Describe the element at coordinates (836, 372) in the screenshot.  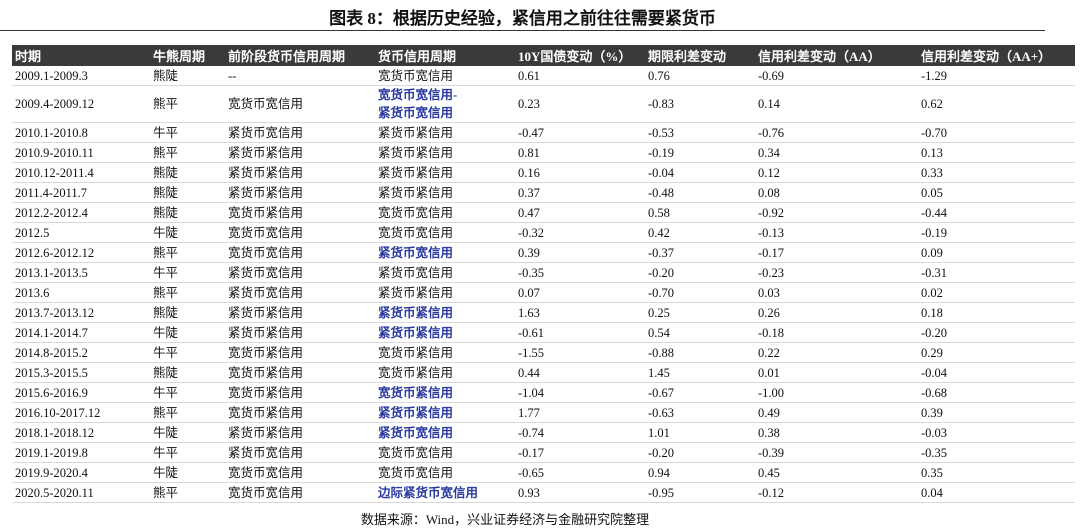
I see `bar-cell: 0.01` at that location.